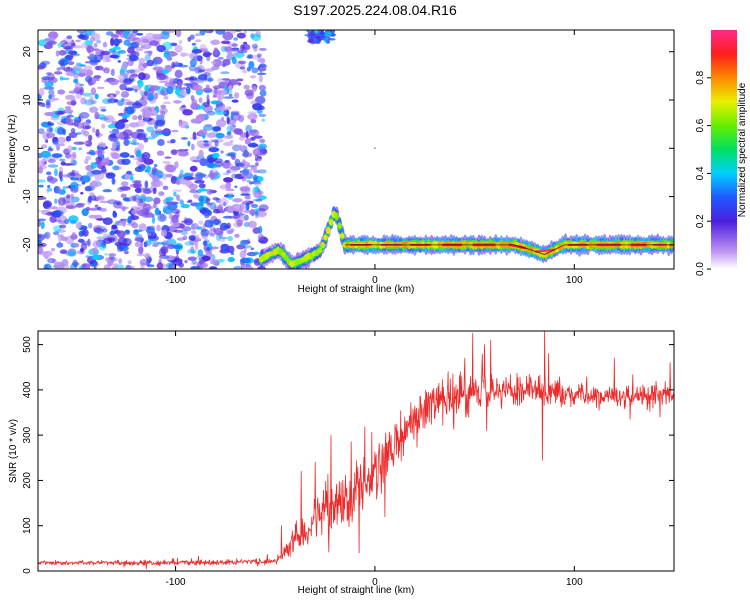  What do you see at coordinates (671, 245) in the screenshot?
I see `signal-cell` at bounding box center [671, 245].